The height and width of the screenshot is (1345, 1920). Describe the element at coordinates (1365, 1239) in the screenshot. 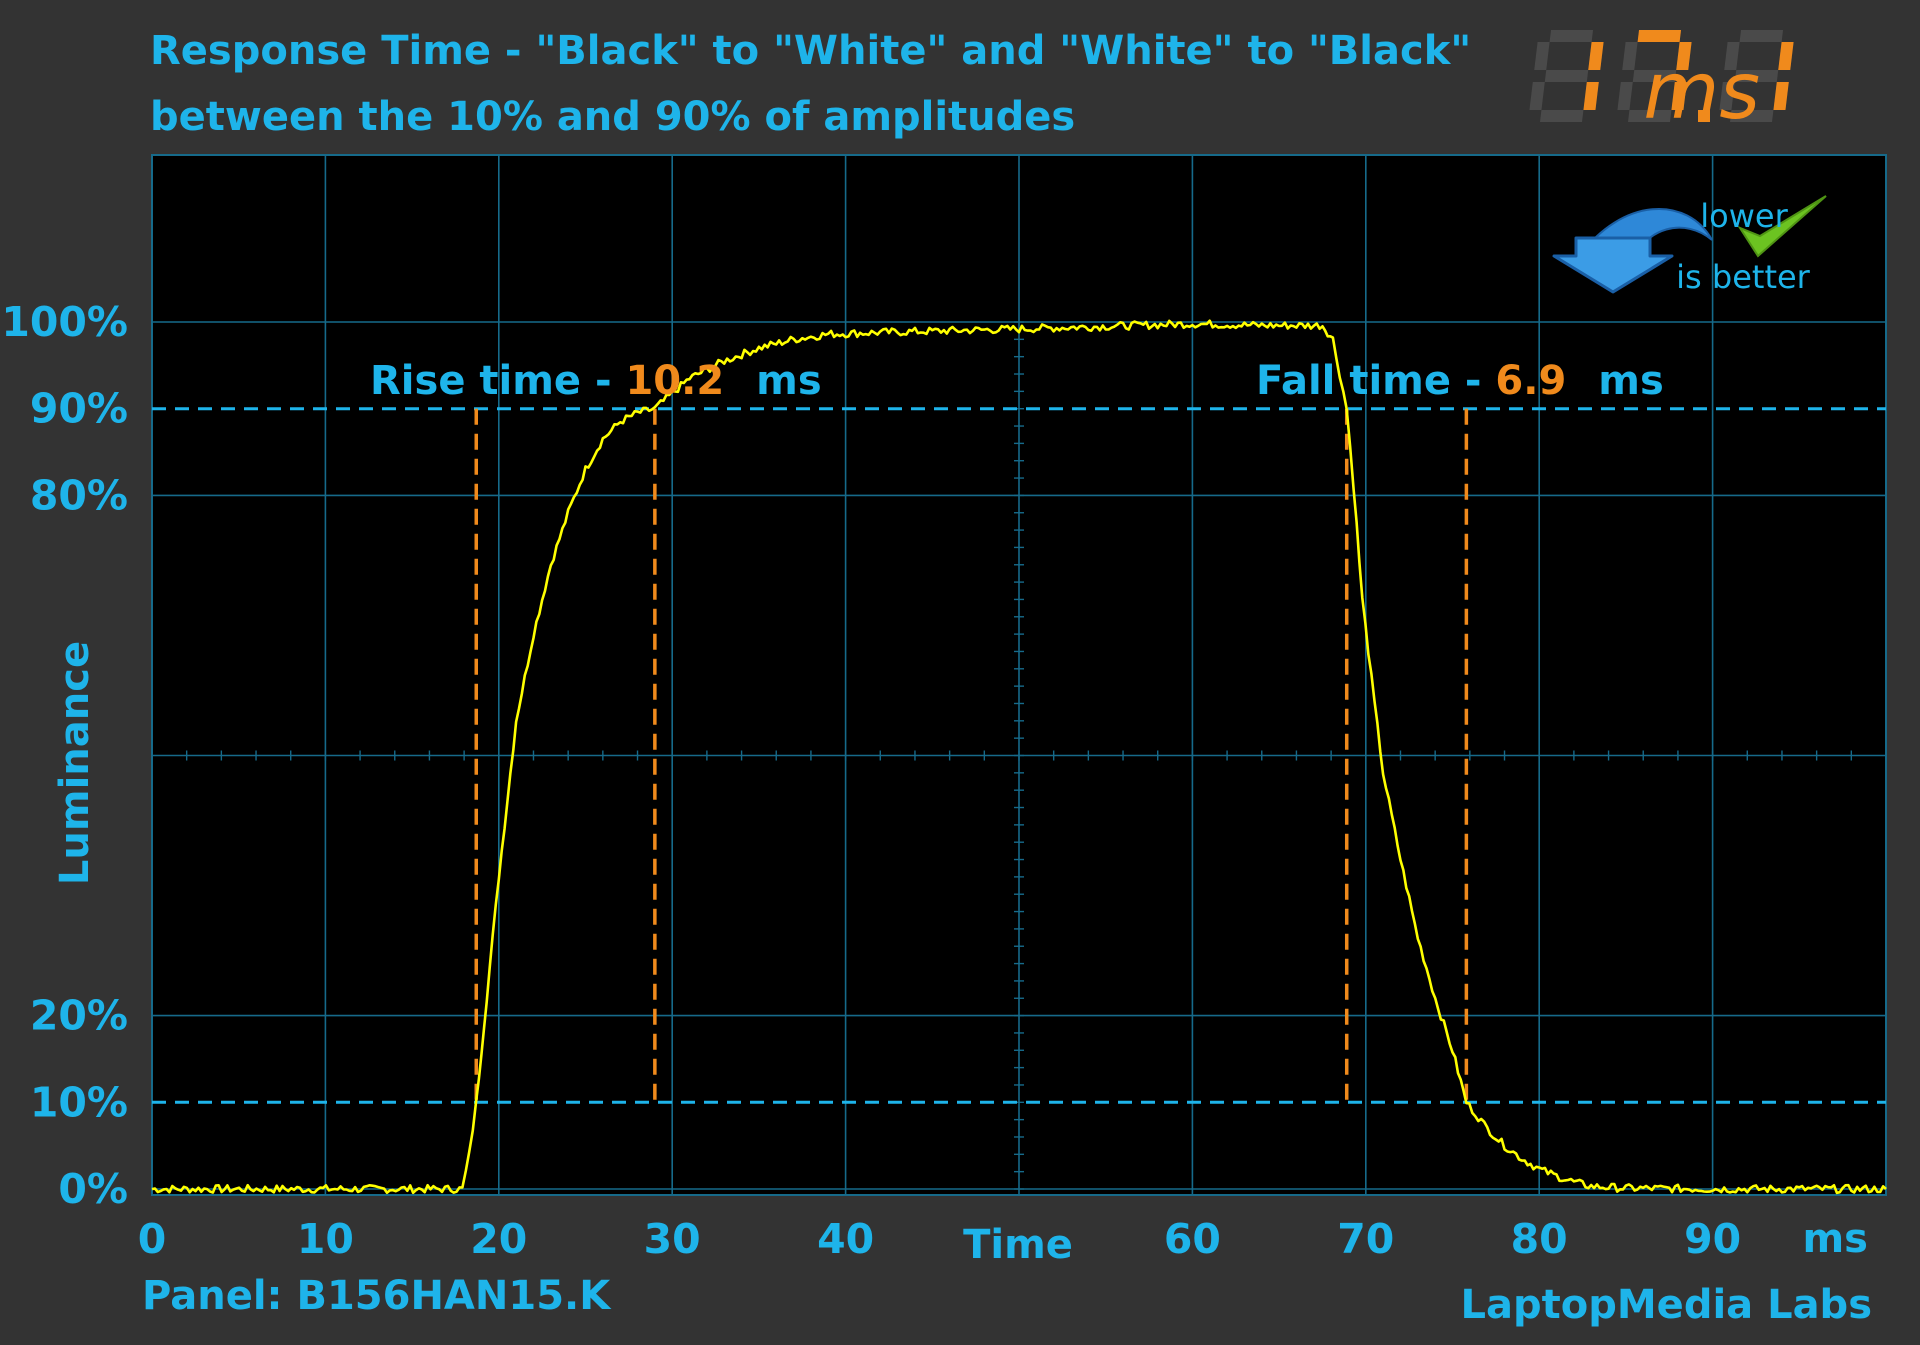

I see `x-tick-label: 70` at that location.